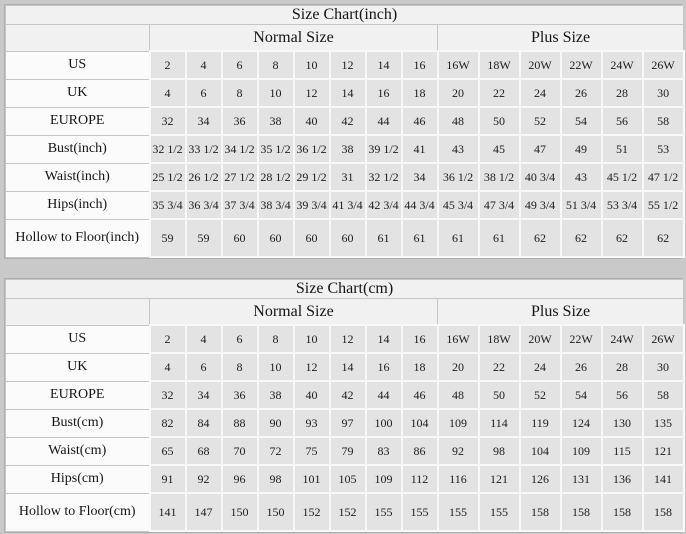  Describe the element at coordinates (458, 451) in the screenshot. I see `table-cell: 92` at that location.